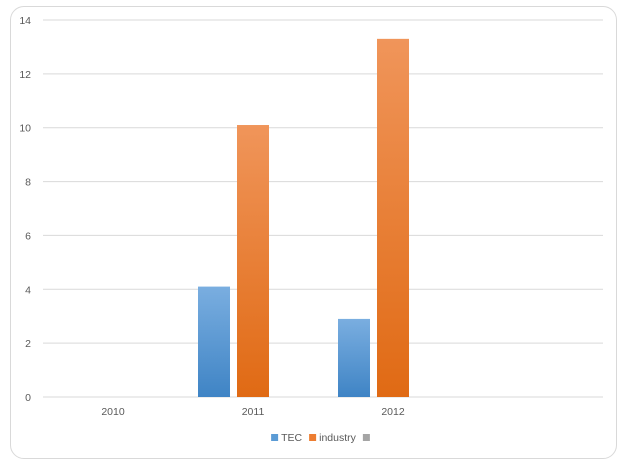  What do you see at coordinates (28, 236) in the screenshot?
I see `y-tick-label: 6` at bounding box center [28, 236].